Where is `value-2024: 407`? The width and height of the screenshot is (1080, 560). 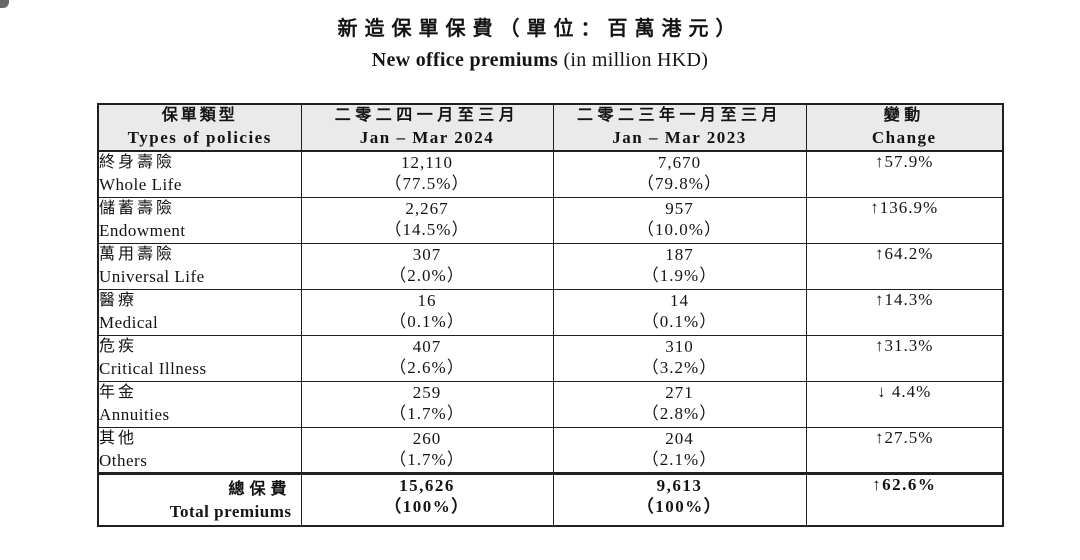
value-2024: 407 is located at coordinates (427, 346).